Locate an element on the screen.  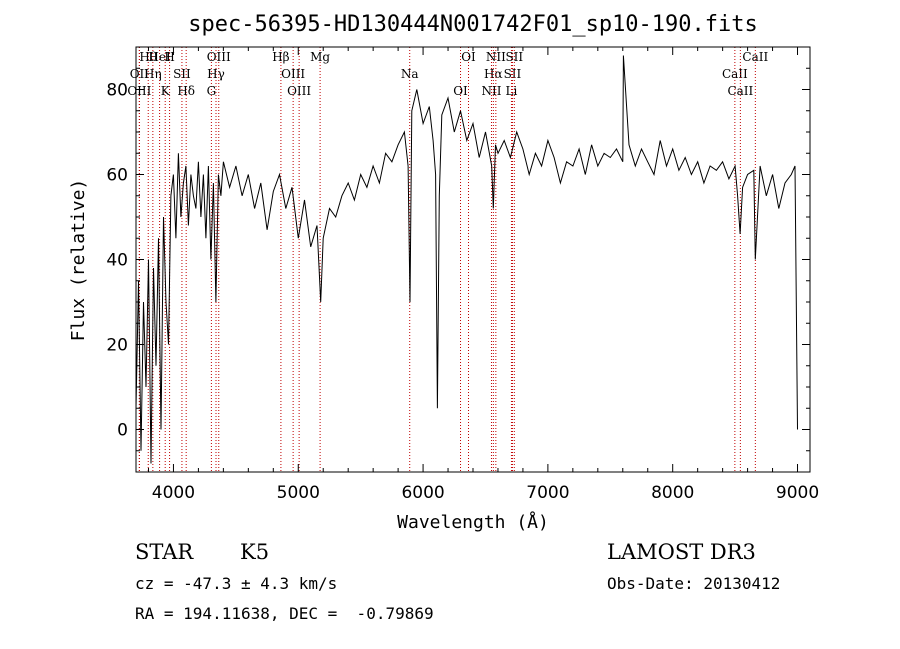
redshift-velocity: cz = -47.3 ± 4.3 km/s is located at coordinates (236, 583).